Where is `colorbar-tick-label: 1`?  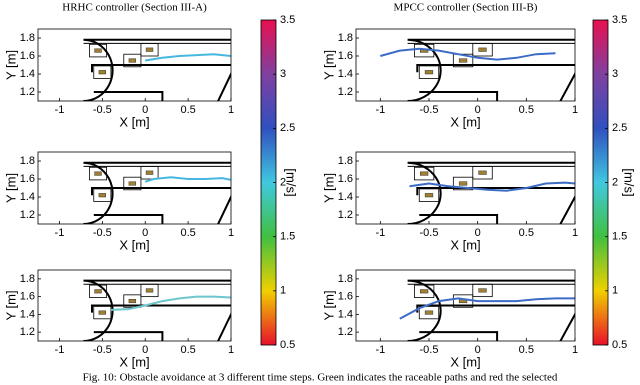
colorbar-tick-label: 1 is located at coordinates (615, 291).